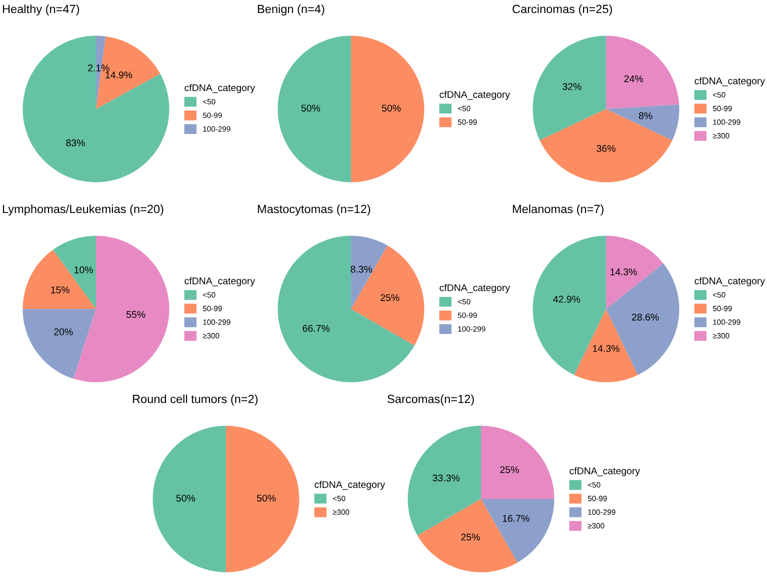 The image size is (767, 577). I want to click on data-label: 15%, so click(60, 290).